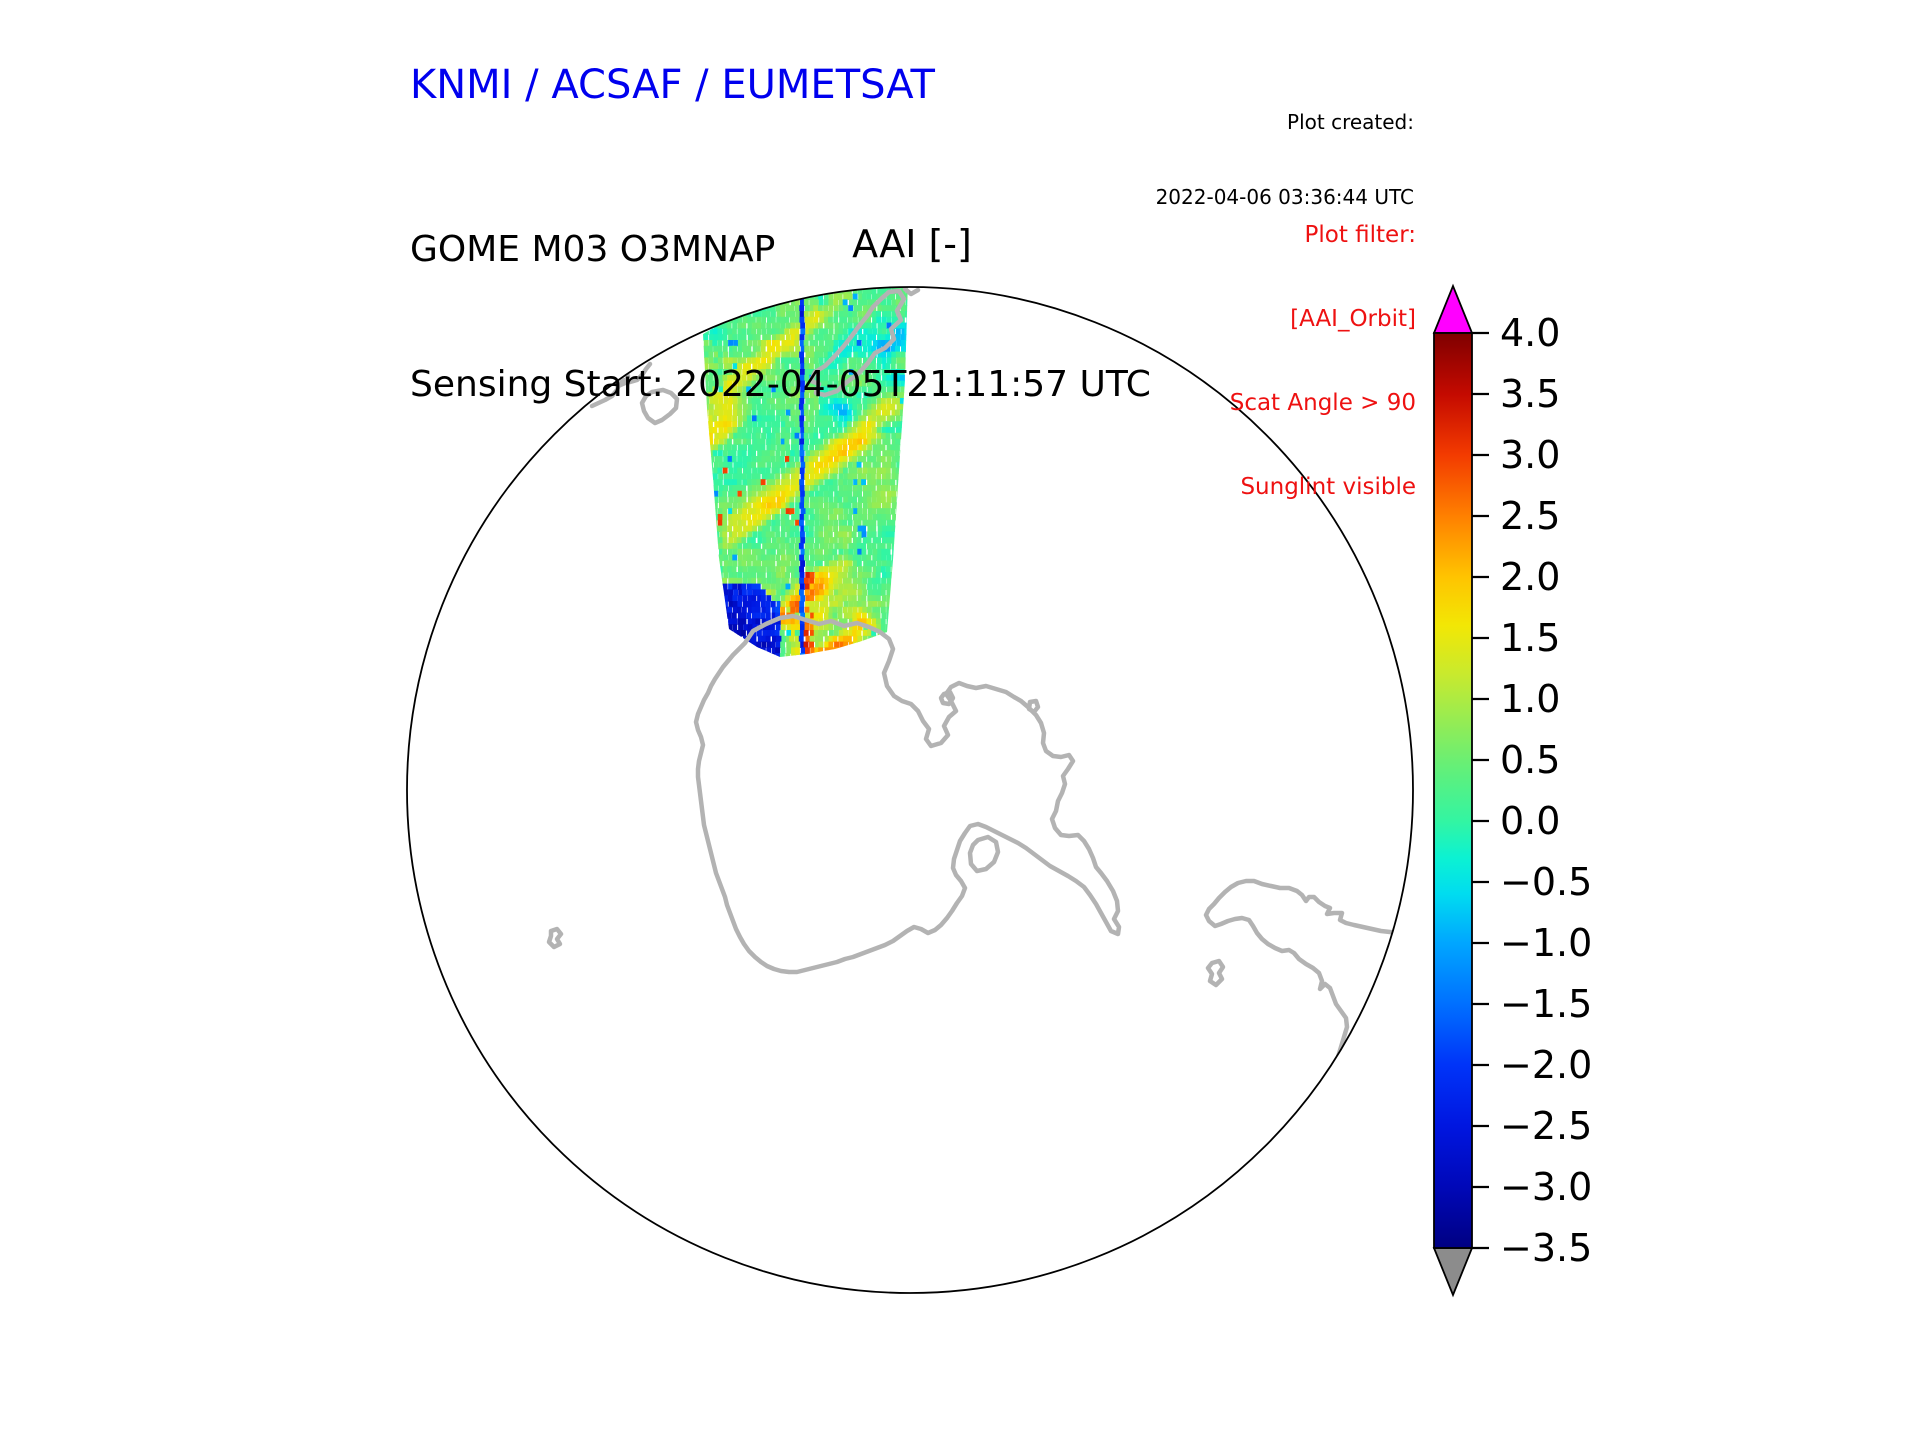 The width and height of the screenshot is (1920, 1440). I want to click on coastline-small-island-sw, so click(555, 938).